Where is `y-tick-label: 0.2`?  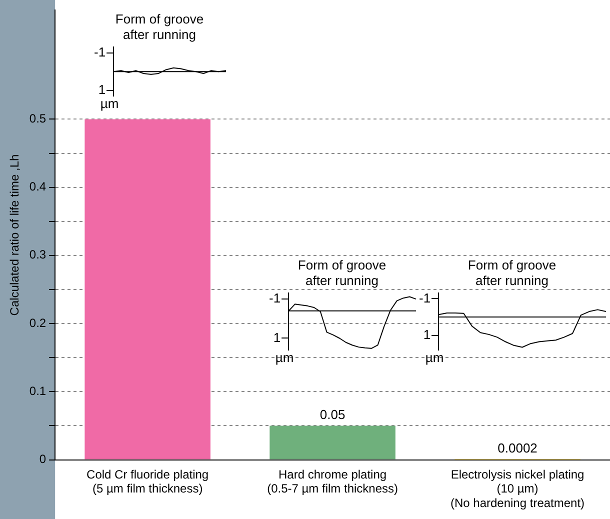 y-tick-label: 0.2 is located at coordinates (37, 323).